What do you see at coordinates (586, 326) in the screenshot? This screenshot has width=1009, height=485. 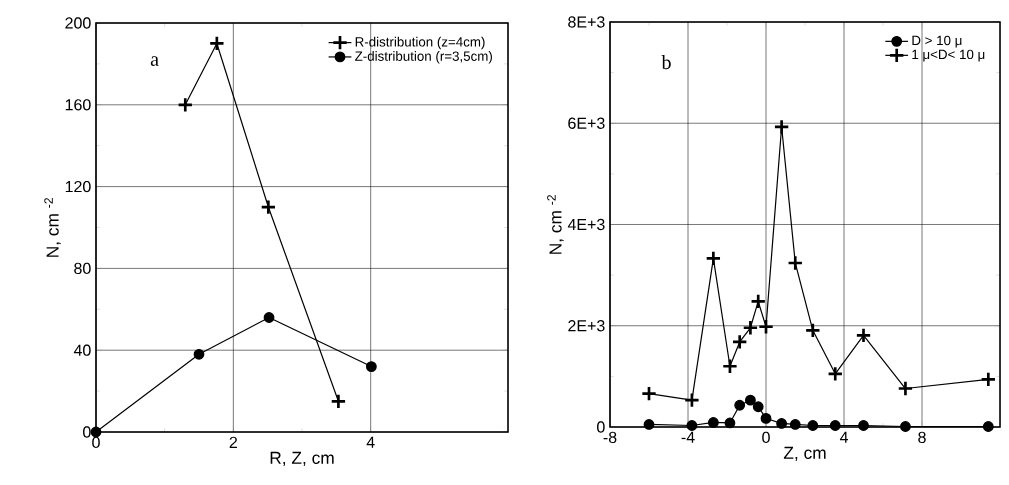 I see `y-tick-label: 2E+3` at bounding box center [586, 326].